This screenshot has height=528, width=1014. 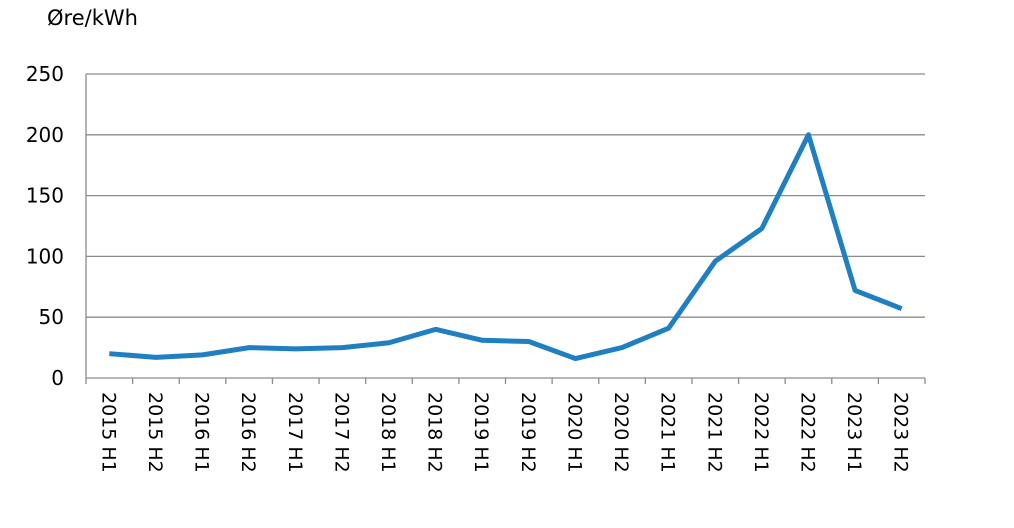 I want to click on x-tick-label: 2021 H2, so click(x=714, y=432).